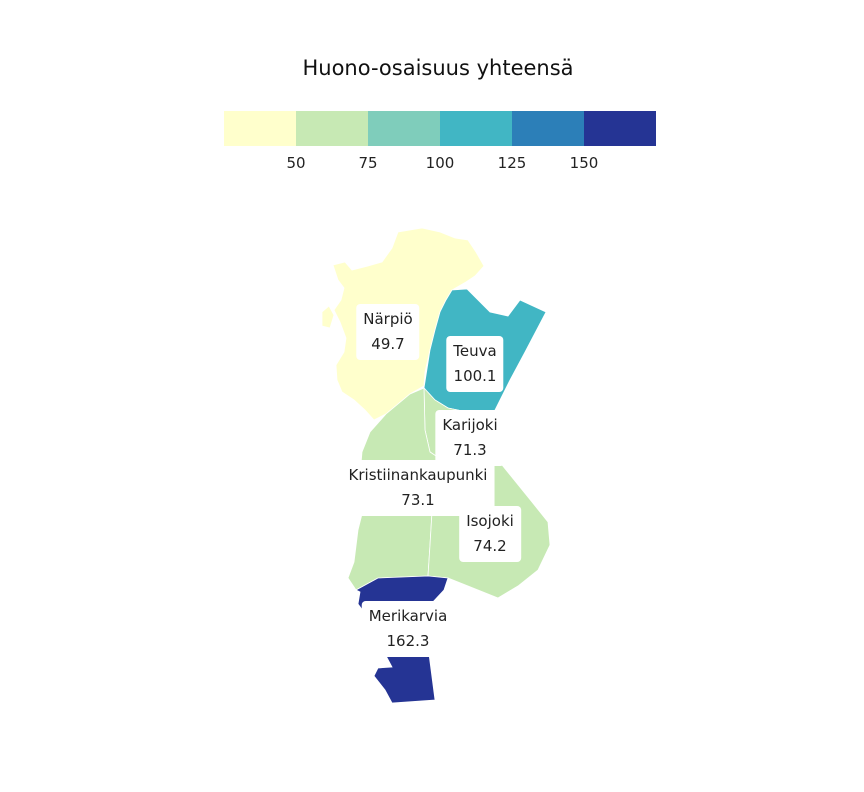 This screenshot has width=864, height=792. I want to click on region-value: 71.3, so click(470, 450).